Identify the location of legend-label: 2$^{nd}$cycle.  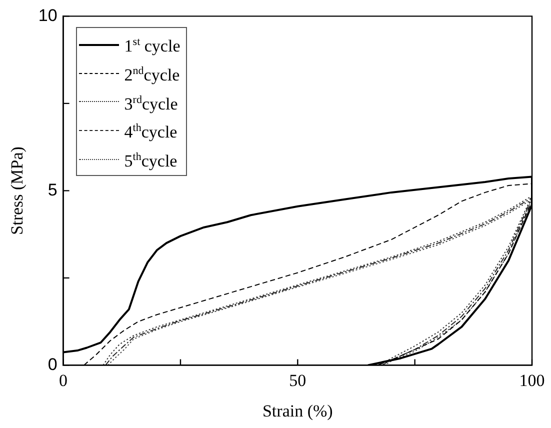
(152, 75).